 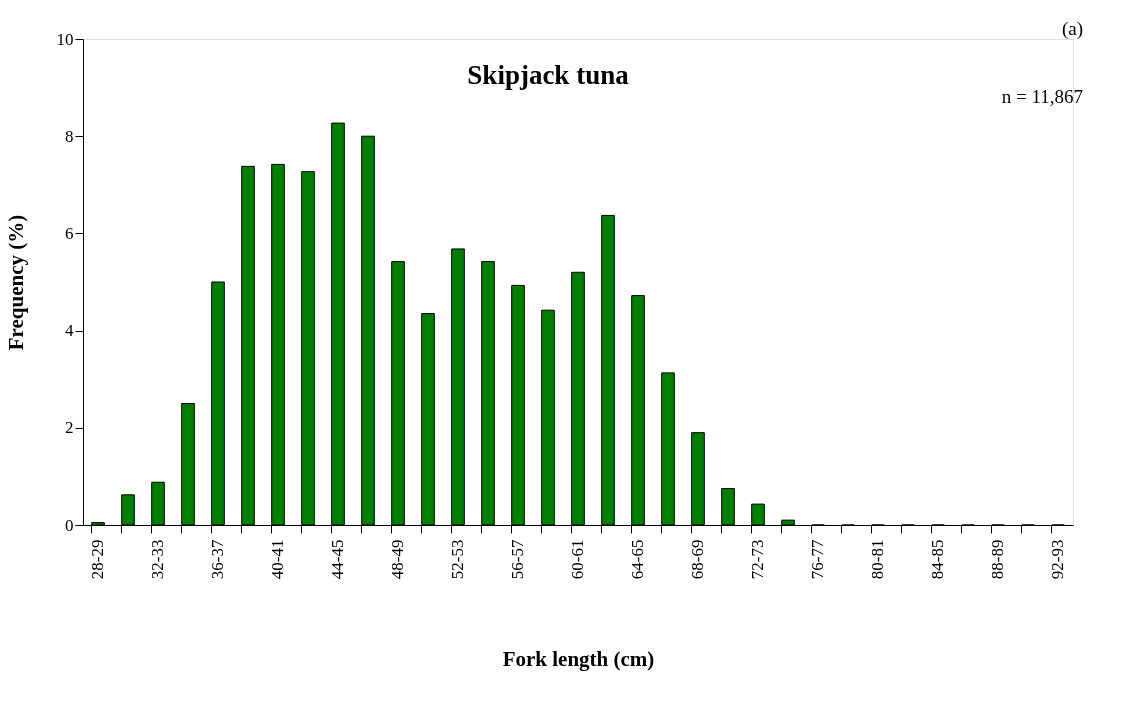 I want to click on x-tick-label: 84-85, so click(x=937, y=559).